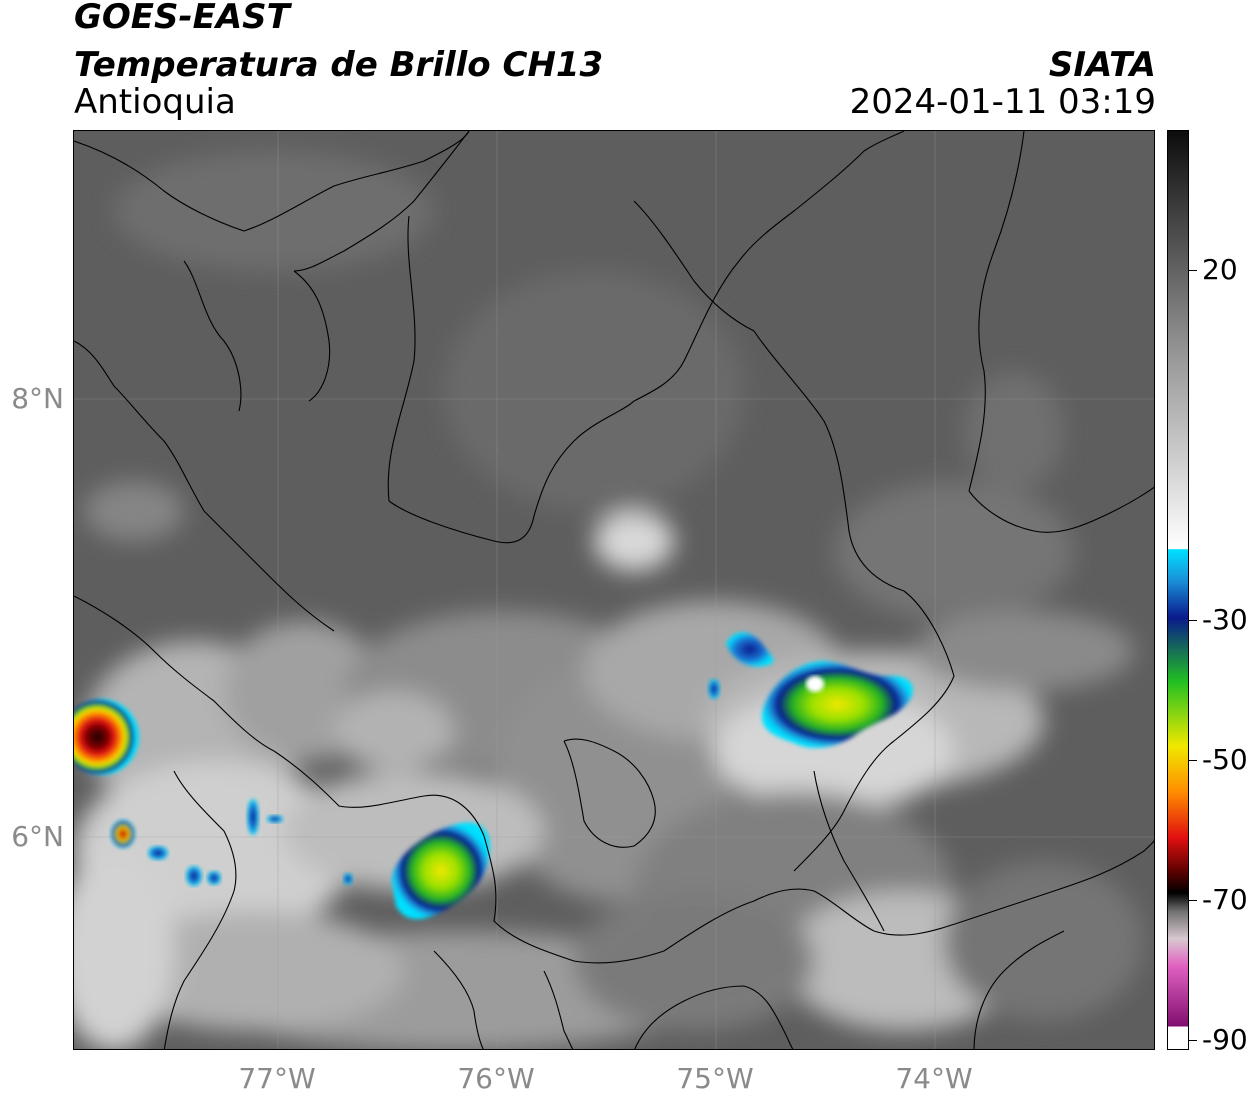 The width and height of the screenshot is (1252, 1099). I want to click on datetime-label: 2024-01-11 03:19, so click(1002, 102).